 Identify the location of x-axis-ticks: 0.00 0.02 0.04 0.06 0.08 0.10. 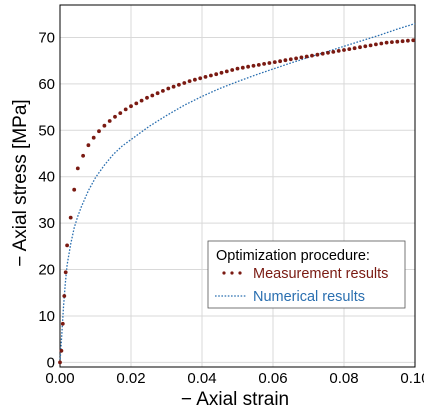
(234, 378).